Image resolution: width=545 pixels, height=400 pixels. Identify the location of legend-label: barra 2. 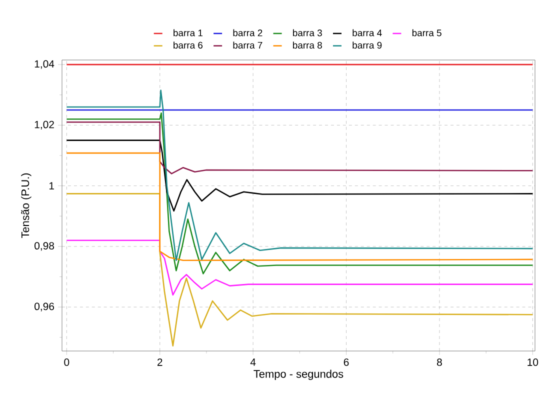
(247, 32).